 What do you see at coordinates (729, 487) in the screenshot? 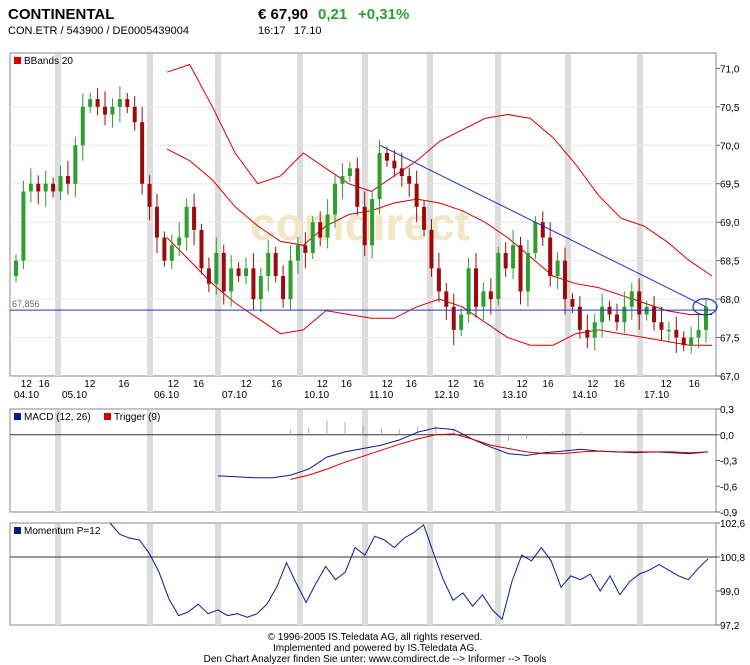
I see `macd-y-tick-label: -0,6` at bounding box center [729, 487].